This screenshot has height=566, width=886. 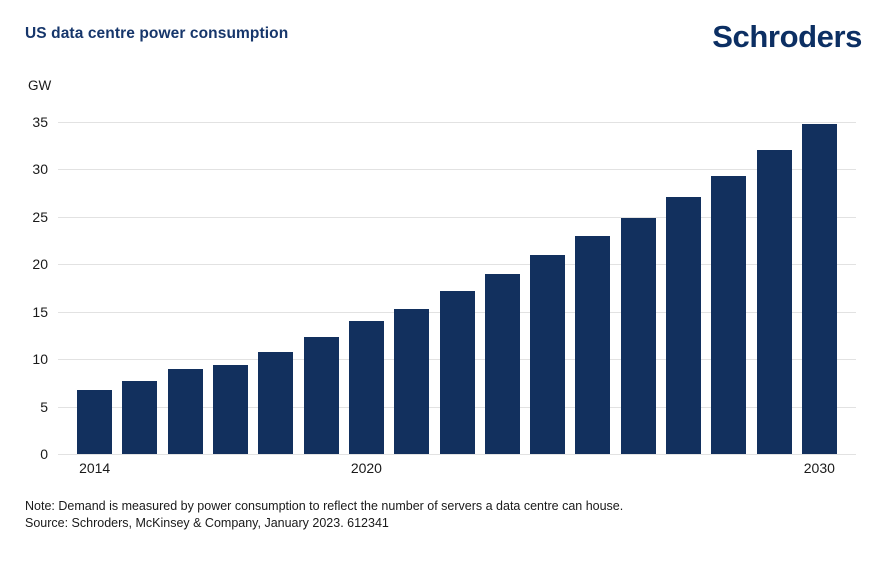 What do you see at coordinates (276, 402) in the screenshot?
I see `bar-2018` at bounding box center [276, 402].